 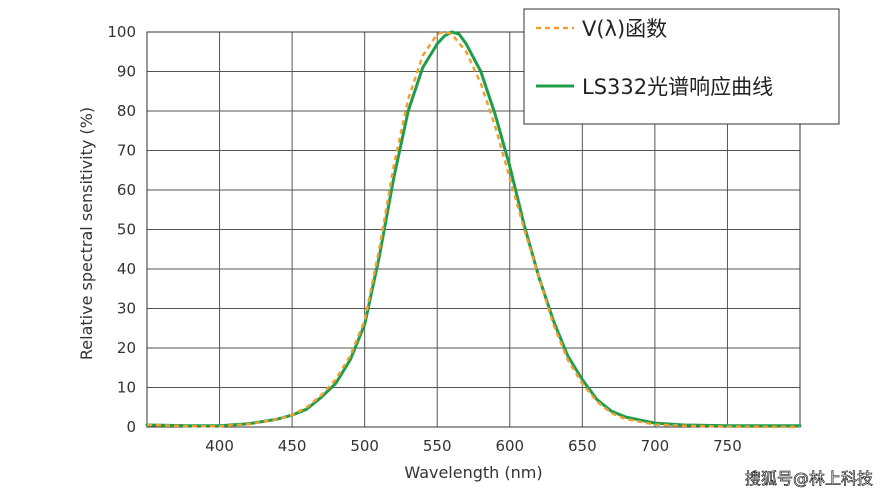 What do you see at coordinates (126, 190) in the screenshot?
I see `y-tick-label: 60` at bounding box center [126, 190].